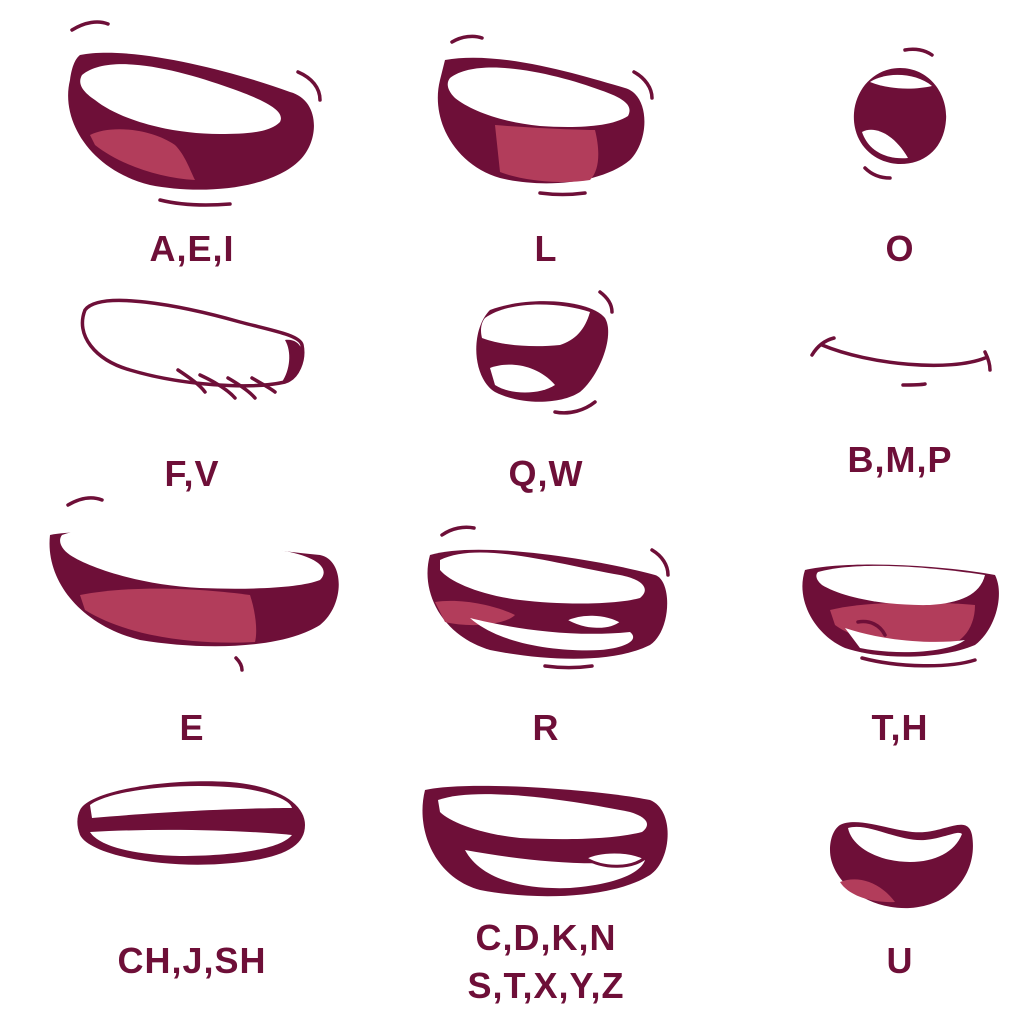 The image size is (1024, 1024). I want to click on label-sttxyz: S,T,X,Y,Z, so click(546, 985).